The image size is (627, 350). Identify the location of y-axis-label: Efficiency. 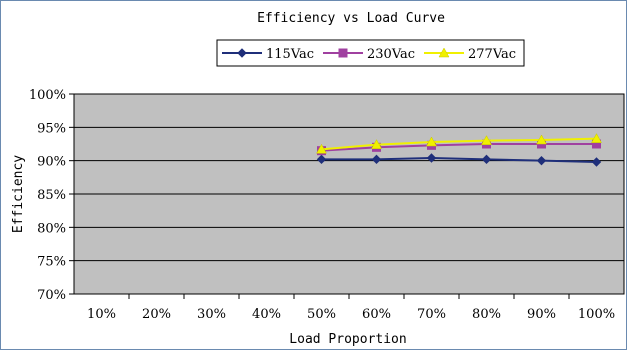
(18, 194).